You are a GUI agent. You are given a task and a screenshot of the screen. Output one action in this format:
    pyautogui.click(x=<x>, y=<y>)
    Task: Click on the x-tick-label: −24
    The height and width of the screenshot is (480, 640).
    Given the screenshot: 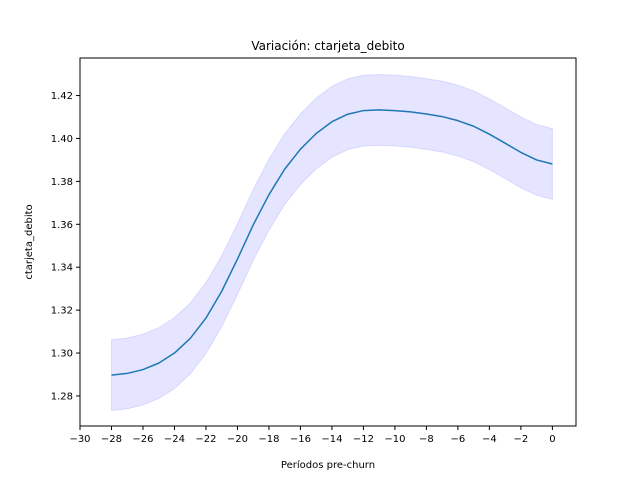 What is the action you would take?
    pyautogui.click(x=174, y=439)
    